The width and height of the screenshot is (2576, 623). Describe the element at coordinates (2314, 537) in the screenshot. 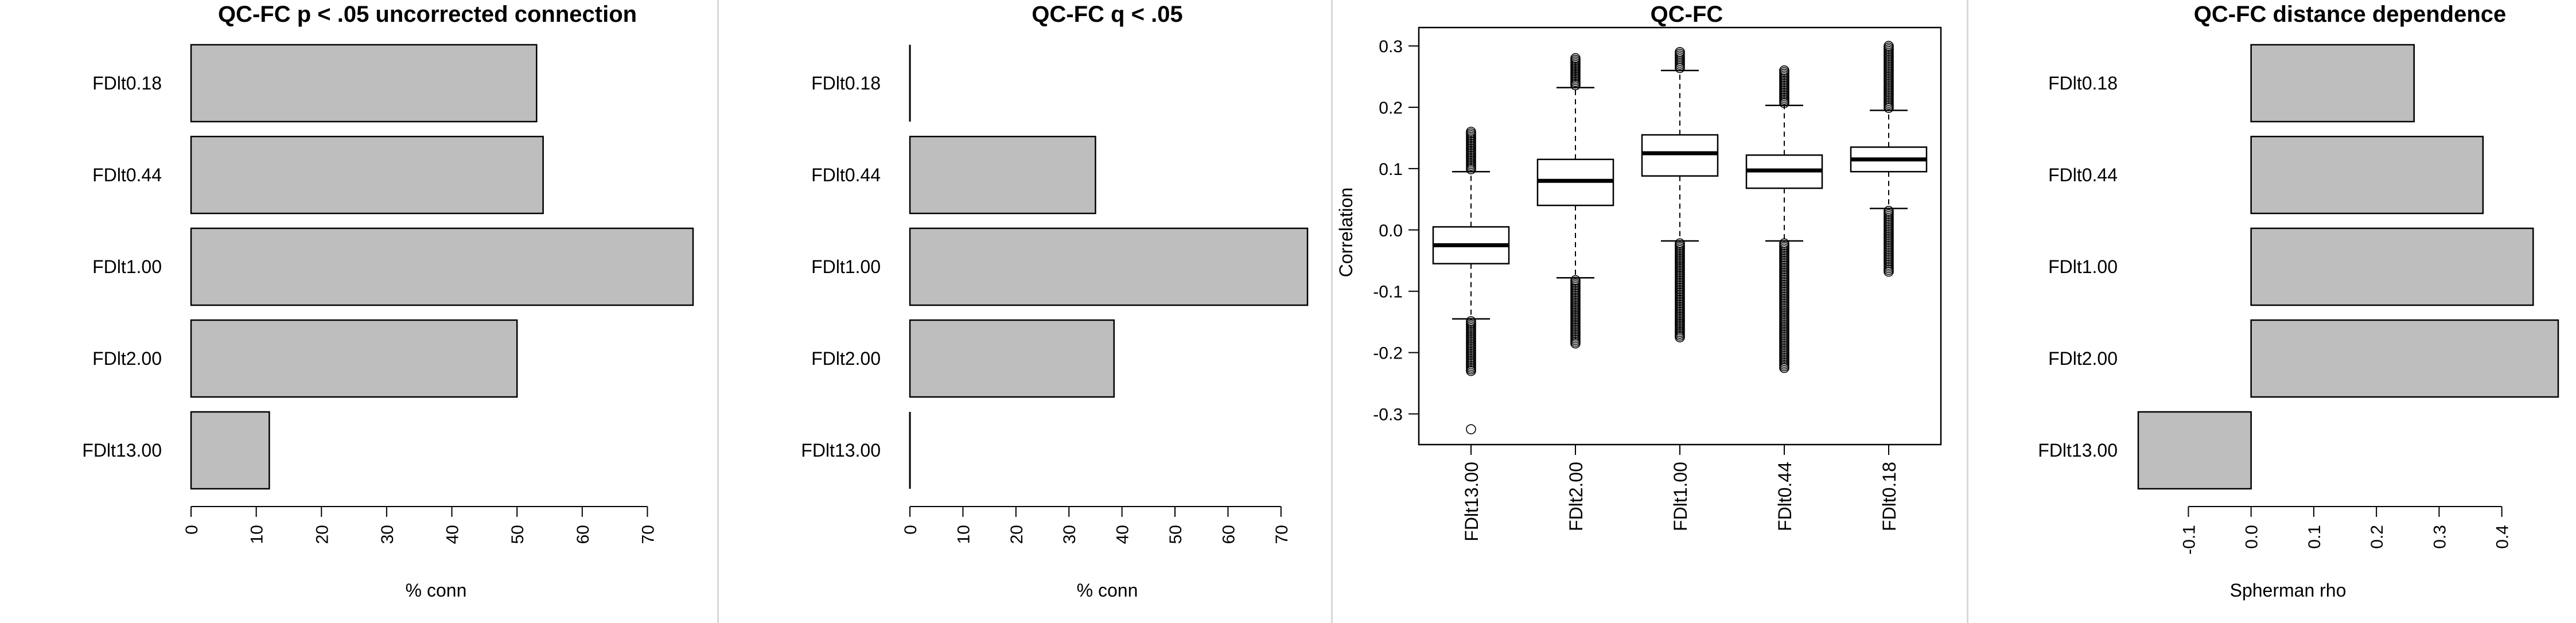

I see `x-tick-label: 0.1` at that location.